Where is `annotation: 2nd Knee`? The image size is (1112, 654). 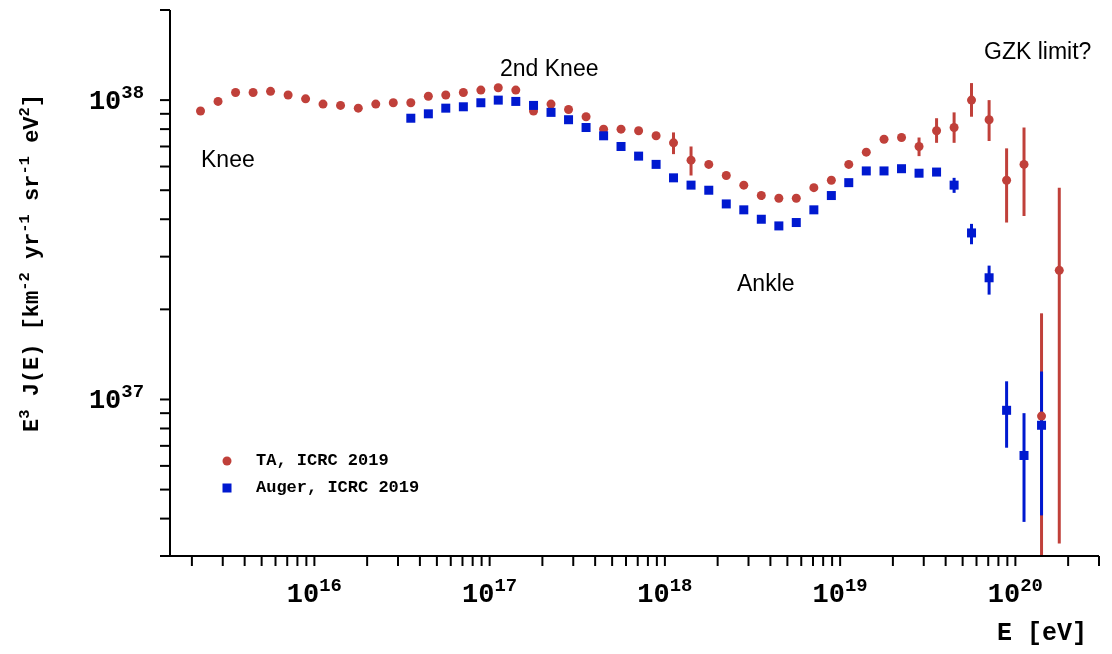
annotation: 2nd Knee is located at coordinates (549, 68).